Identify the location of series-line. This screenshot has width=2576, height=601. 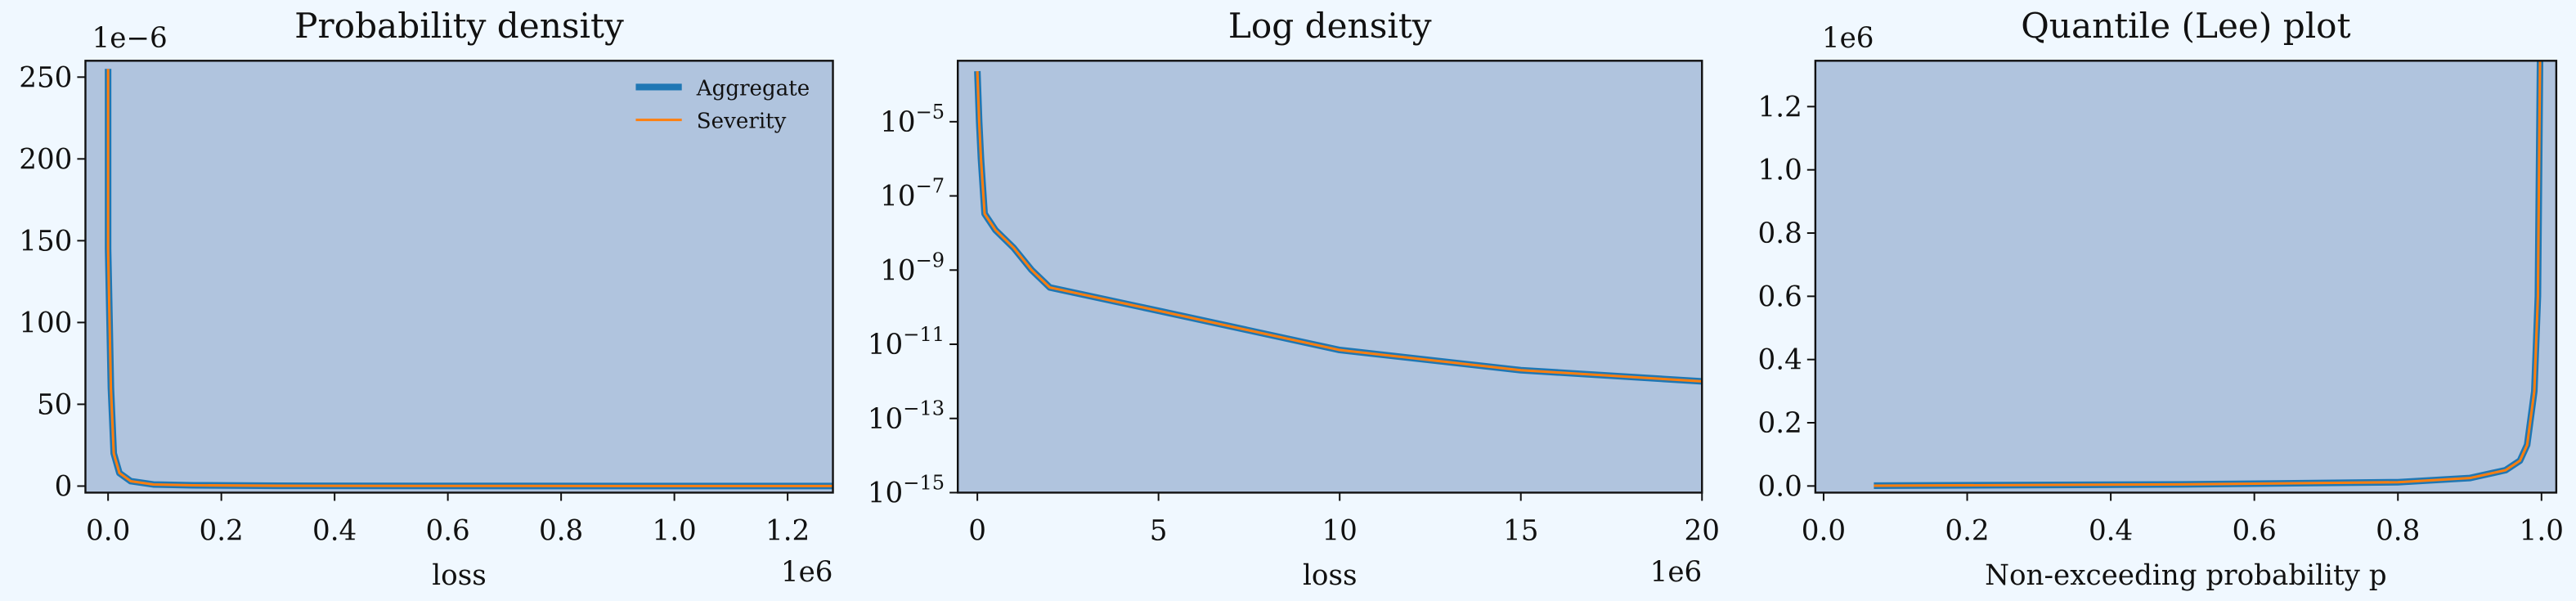
(1339, 227).